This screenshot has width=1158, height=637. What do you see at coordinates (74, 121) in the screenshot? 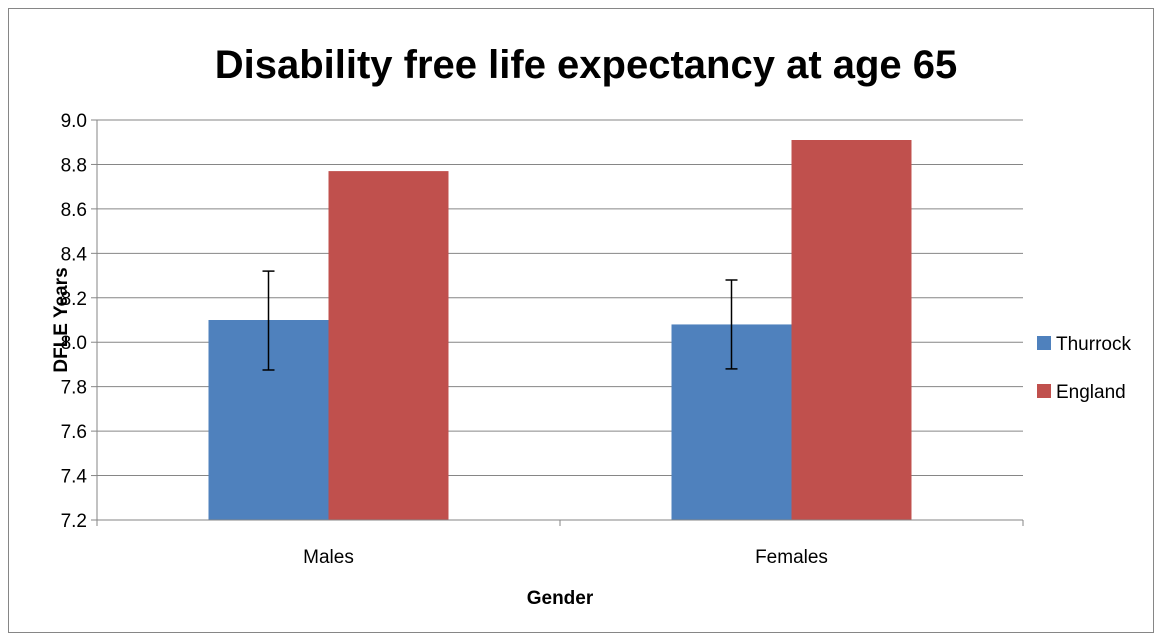
I see `y-tick-label: 9.0` at bounding box center [74, 121].